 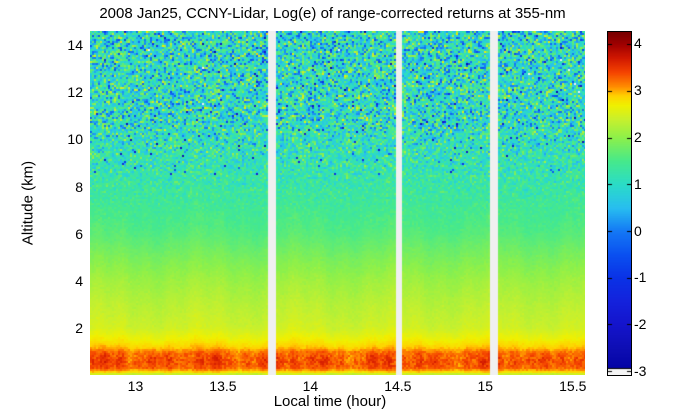 What do you see at coordinates (638, 230) in the screenshot?
I see `colorbar-tick-label: 0` at bounding box center [638, 230].